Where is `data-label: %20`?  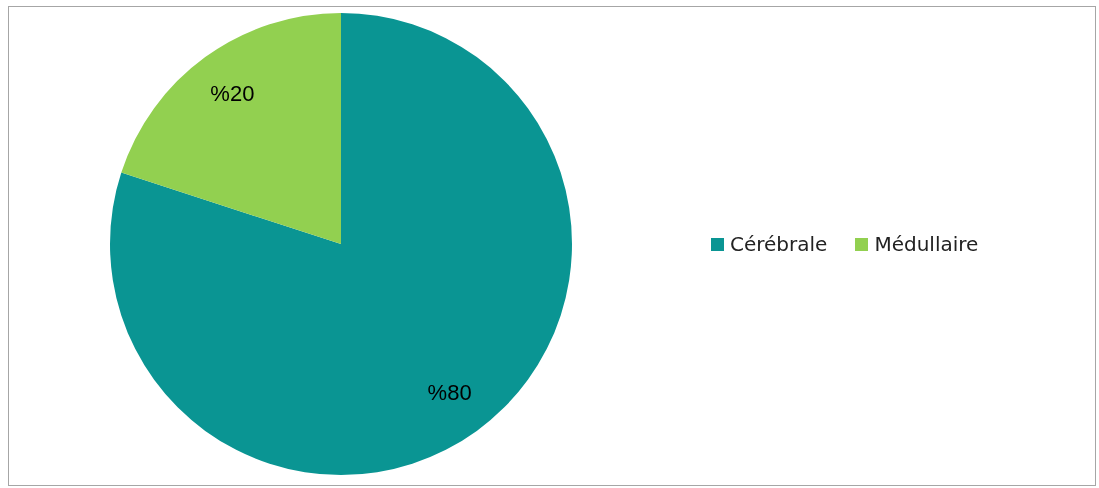
data-label: %20 is located at coordinates (232, 93).